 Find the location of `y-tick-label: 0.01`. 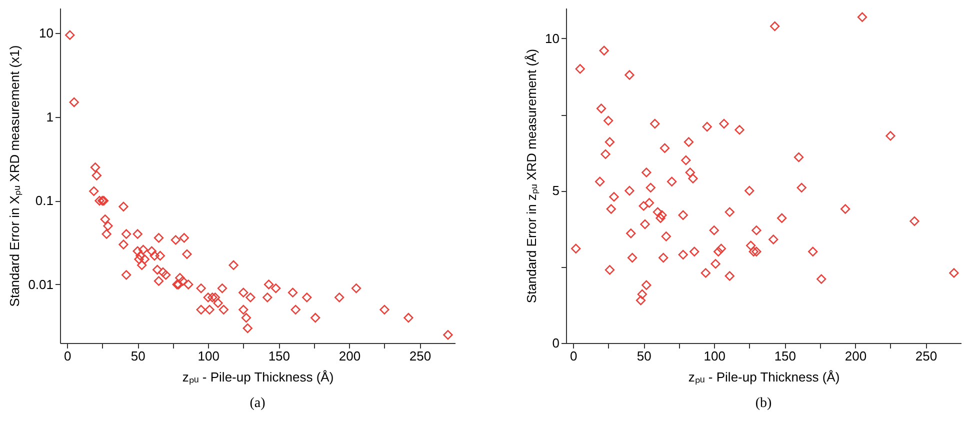

y-tick-label: 0.01 is located at coordinates (41, 284).